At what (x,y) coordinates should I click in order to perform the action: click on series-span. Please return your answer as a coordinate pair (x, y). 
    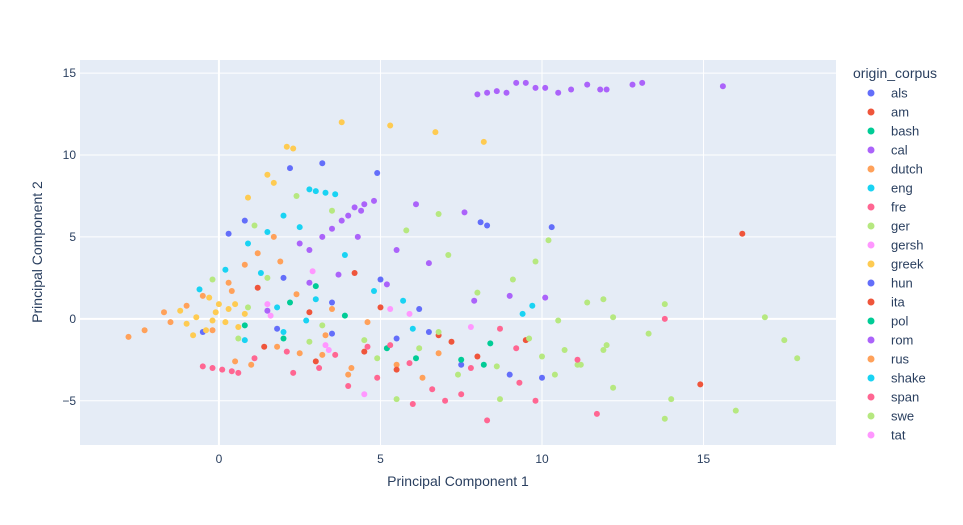
    Looking at the image, I should click on (432, 361).